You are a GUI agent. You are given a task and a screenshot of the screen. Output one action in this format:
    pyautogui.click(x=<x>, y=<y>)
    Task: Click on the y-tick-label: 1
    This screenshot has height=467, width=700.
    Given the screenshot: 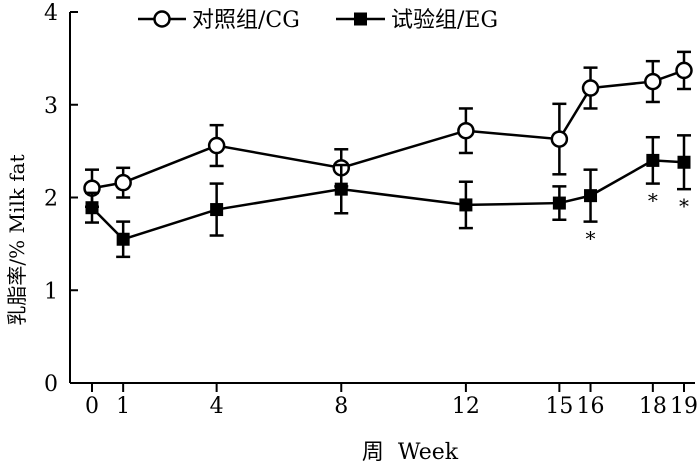 What is the action you would take?
    pyautogui.click(x=51, y=291)
    